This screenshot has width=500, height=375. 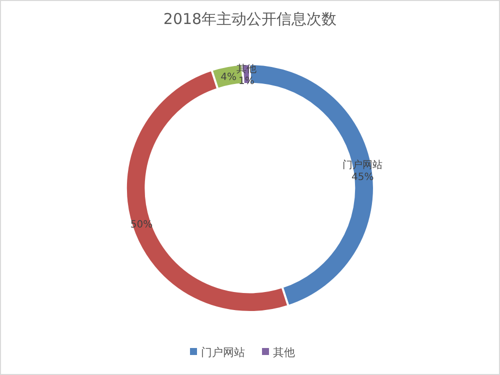 What do you see at coordinates (223, 352) in the screenshot?
I see `legend-label: 门户网站` at bounding box center [223, 352].